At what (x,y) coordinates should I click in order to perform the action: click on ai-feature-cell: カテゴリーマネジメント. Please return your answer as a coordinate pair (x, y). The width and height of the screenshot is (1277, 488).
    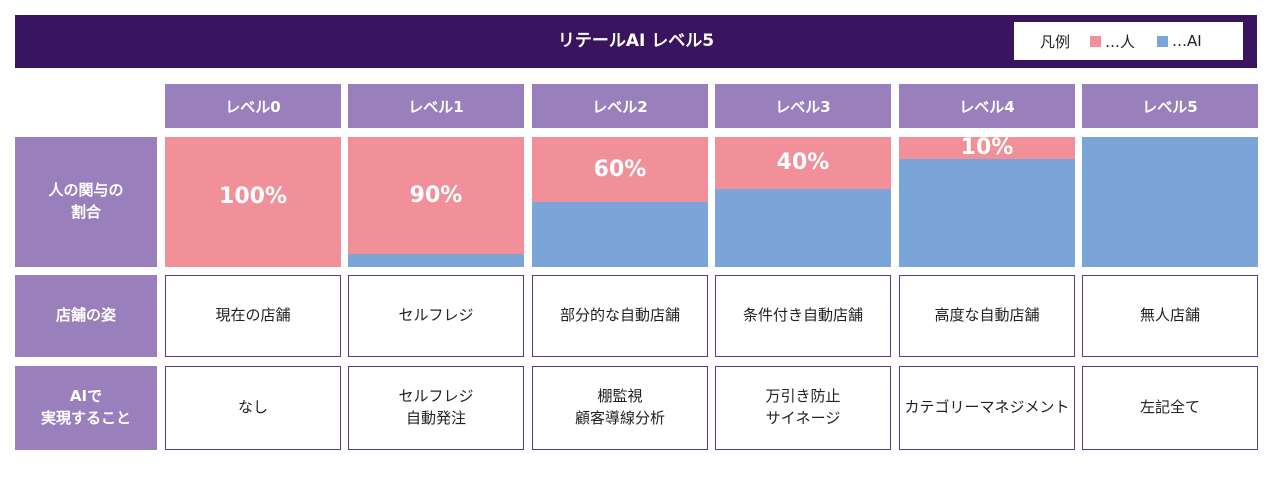
    Looking at the image, I should click on (987, 408).